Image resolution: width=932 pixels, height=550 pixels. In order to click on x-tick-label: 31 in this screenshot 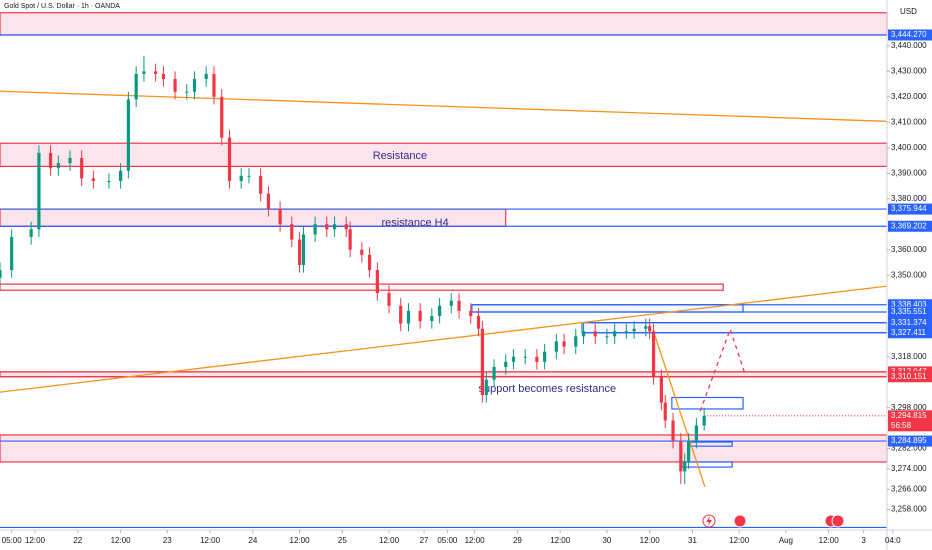, I will do `click(692, 540)`.